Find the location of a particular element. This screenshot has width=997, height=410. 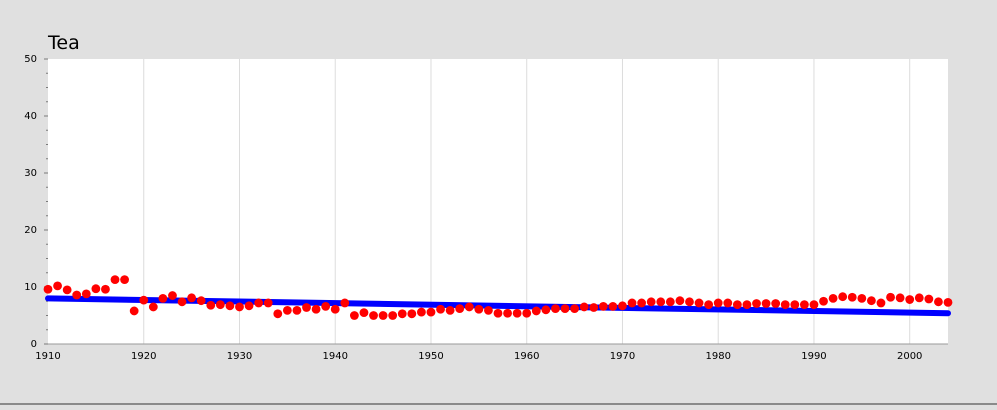

points-layer is located at coordinates (498, 297).